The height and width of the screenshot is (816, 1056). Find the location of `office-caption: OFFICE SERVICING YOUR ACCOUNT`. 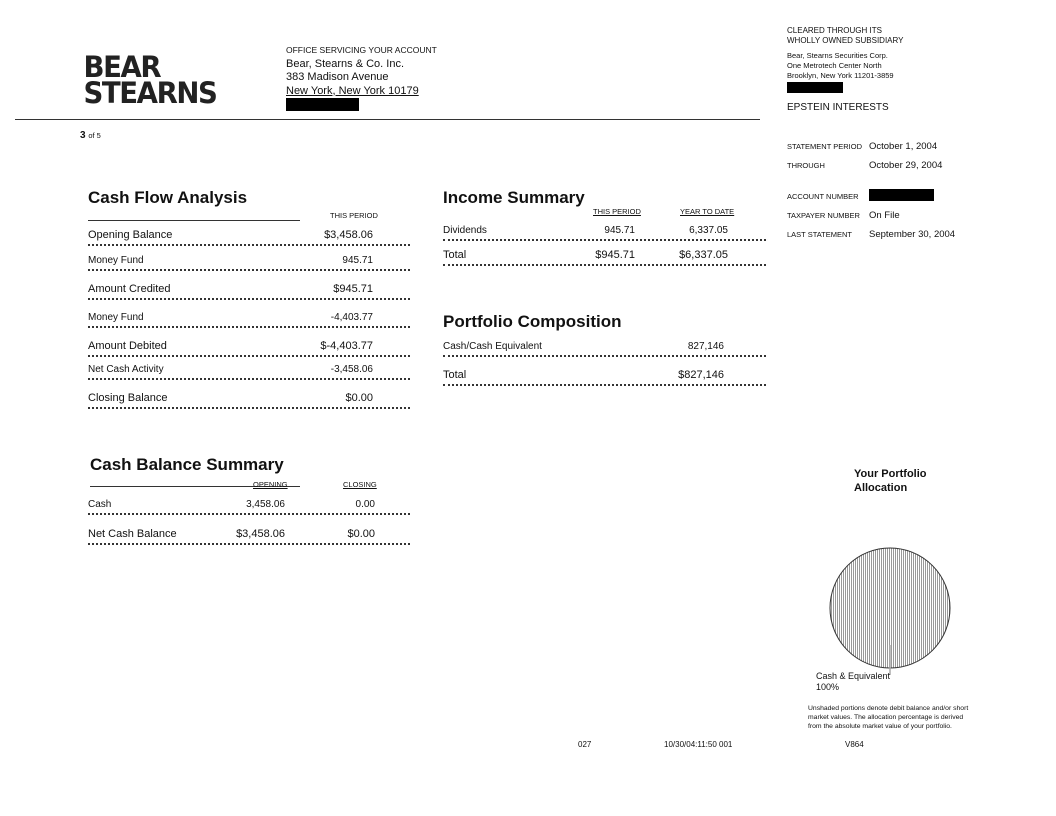

office-caption: OFFICE SERVICING YOUR ACCOUNT is located at coordinates (361, 50).